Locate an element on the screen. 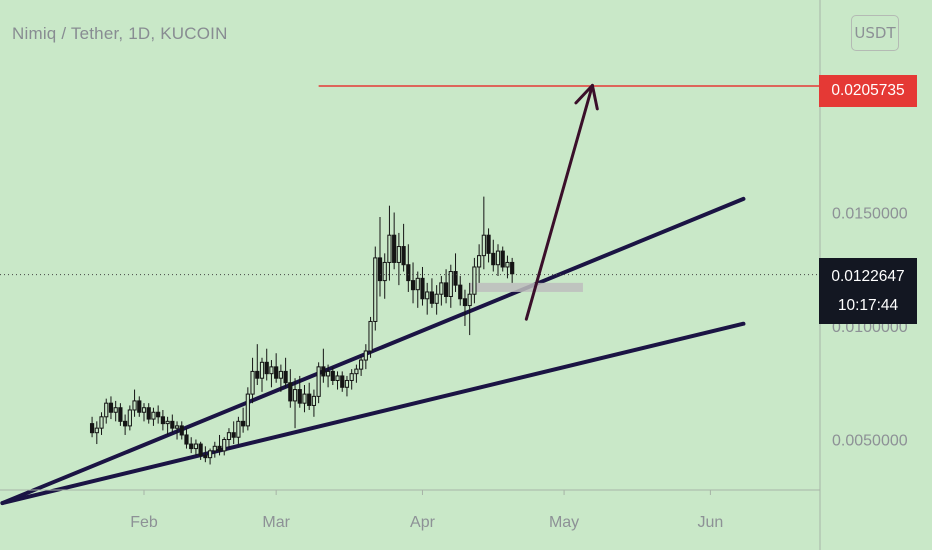 This screenshot has width=932, height=550. y-tick-label: 0.0150000 is located at coordinates (870, 214).